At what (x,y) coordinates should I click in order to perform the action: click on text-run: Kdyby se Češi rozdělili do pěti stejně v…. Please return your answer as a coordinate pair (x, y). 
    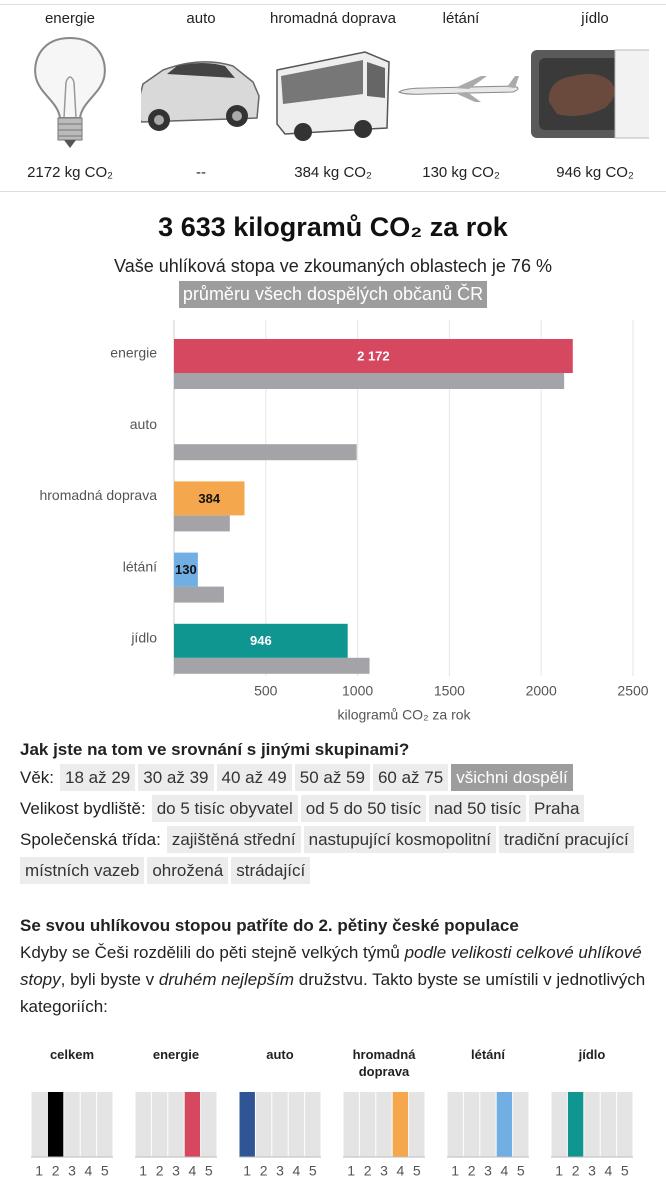
    Looking at the image, I should click on (212, 952).